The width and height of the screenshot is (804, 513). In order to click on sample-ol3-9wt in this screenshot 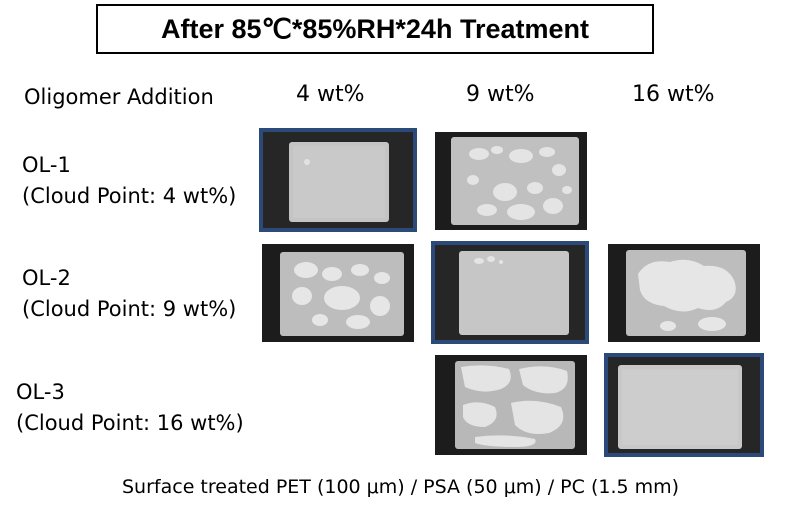, I will do `click(511, 405)`.